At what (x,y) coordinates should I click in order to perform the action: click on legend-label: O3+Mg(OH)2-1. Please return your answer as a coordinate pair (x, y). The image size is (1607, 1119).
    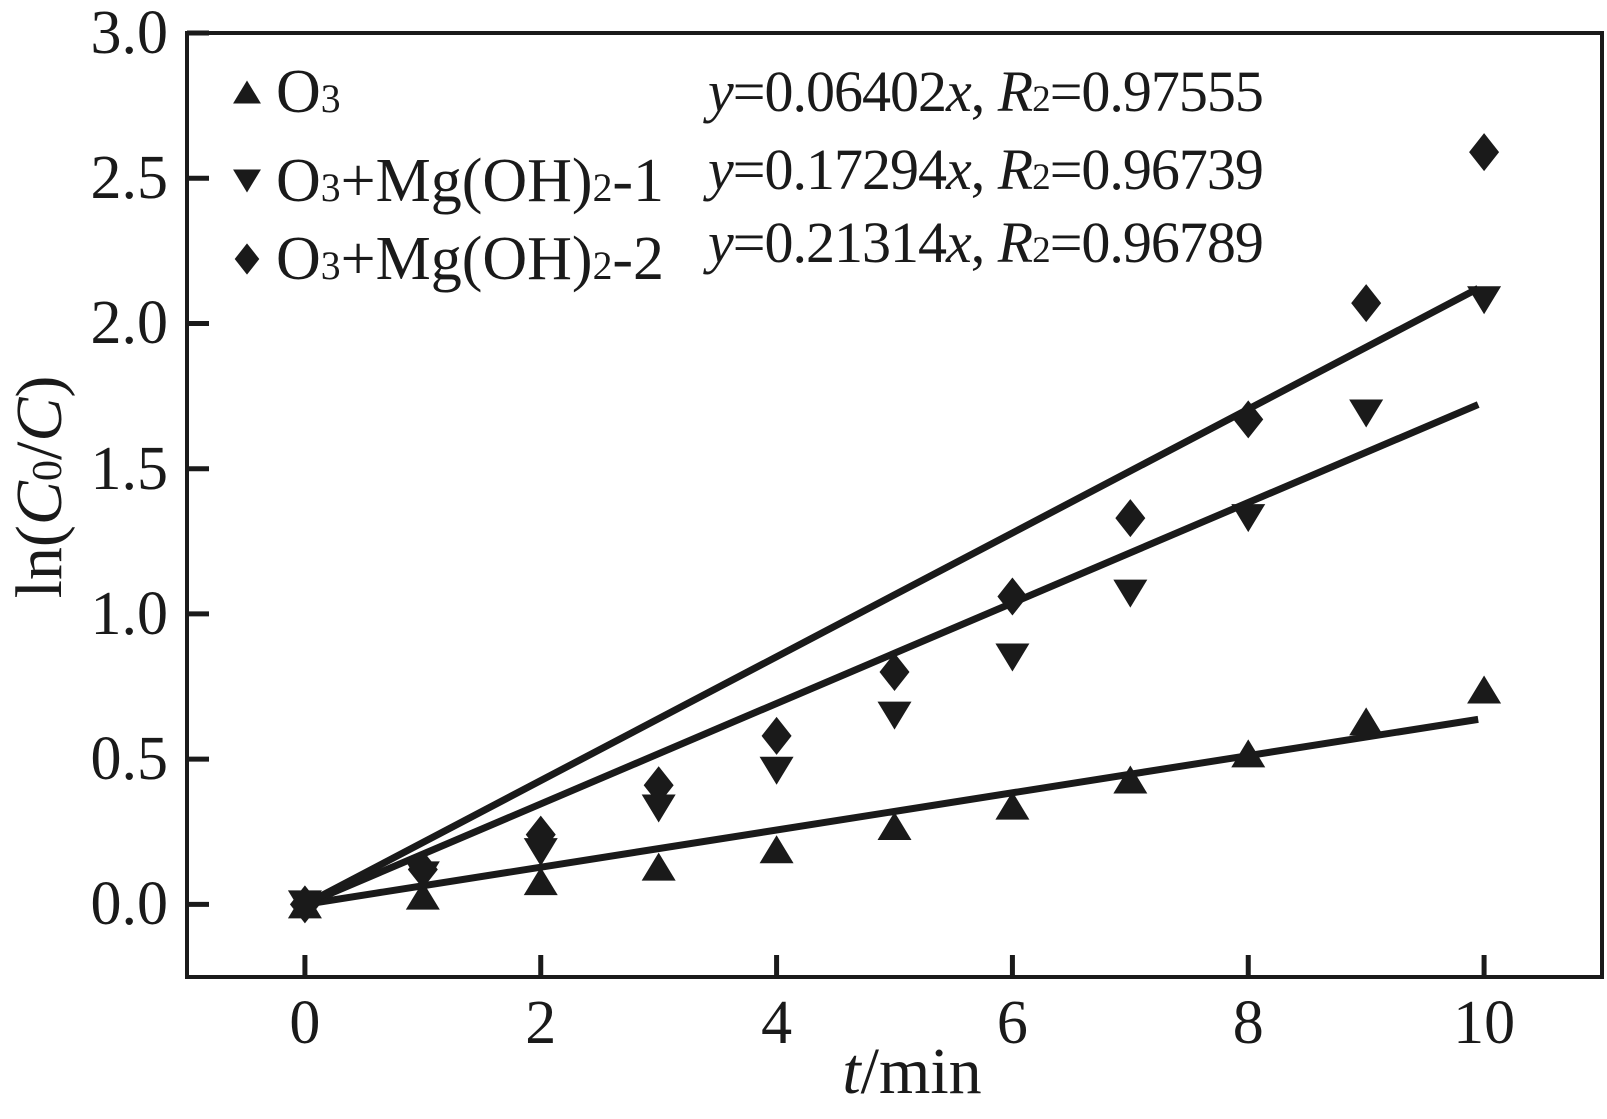
    Looking at the image, I should click on (470, 181).